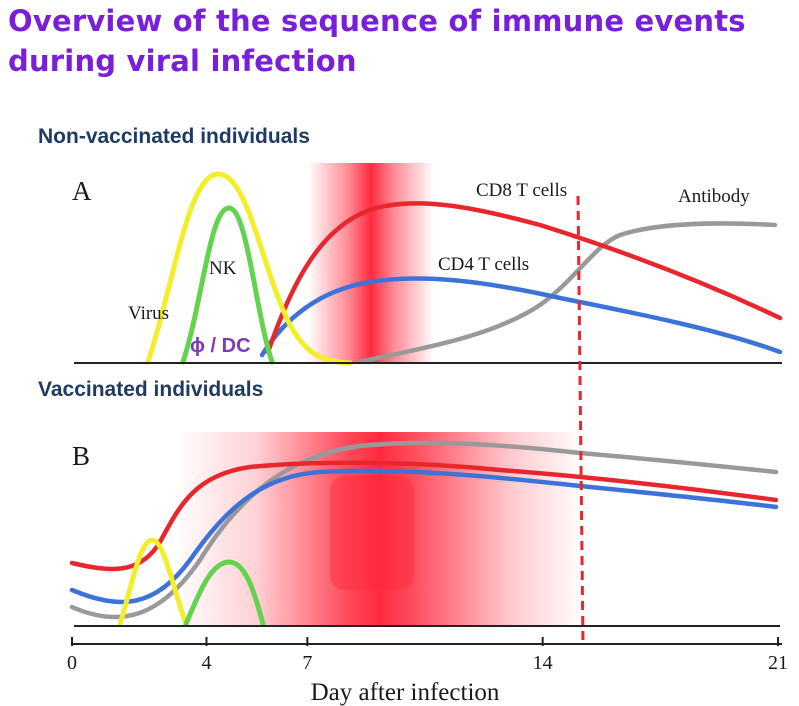 The width and height of the screenshot is (799, 706). I want to click on nk-label: NK, so click(223, 268).